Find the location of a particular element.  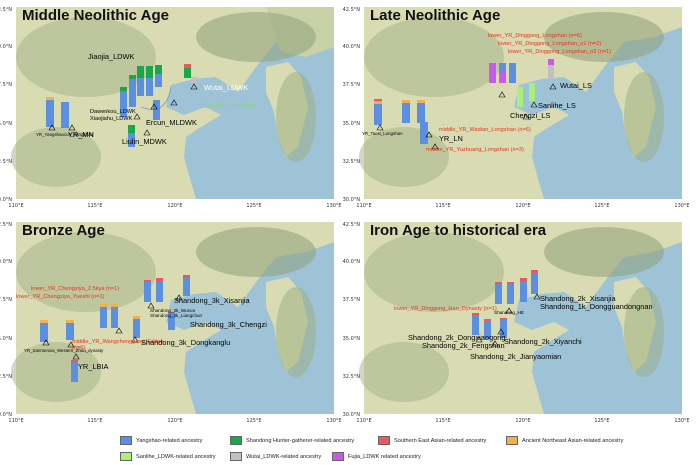

site-label: Chengzi_LS is located at coordinates (530, 115).